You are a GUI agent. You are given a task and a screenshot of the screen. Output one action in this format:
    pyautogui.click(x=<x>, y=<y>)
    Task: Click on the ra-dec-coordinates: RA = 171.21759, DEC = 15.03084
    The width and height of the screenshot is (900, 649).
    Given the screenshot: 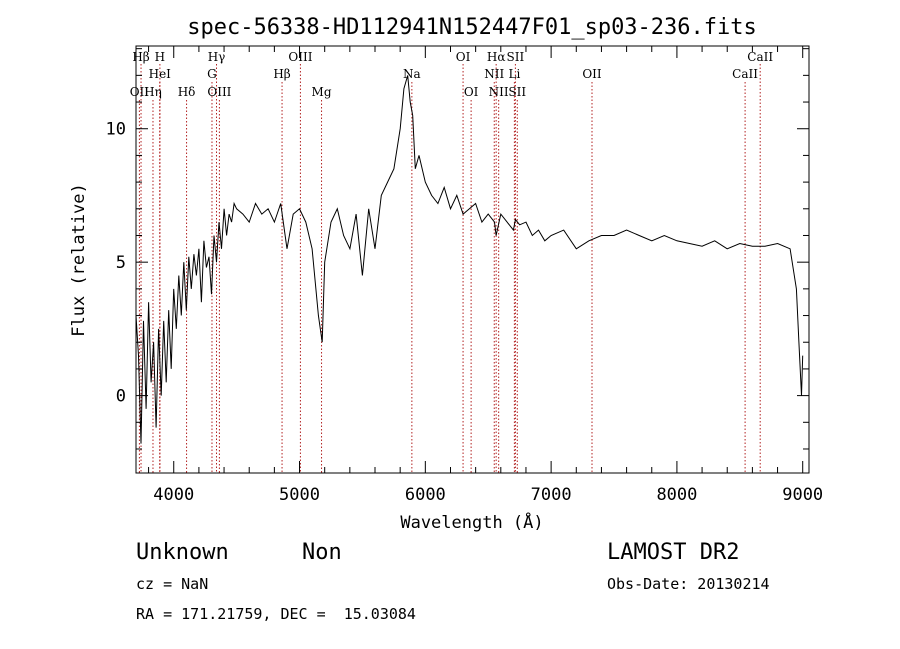 What is the action you would take?
    pyautogui.click(x=276, y=614)
    